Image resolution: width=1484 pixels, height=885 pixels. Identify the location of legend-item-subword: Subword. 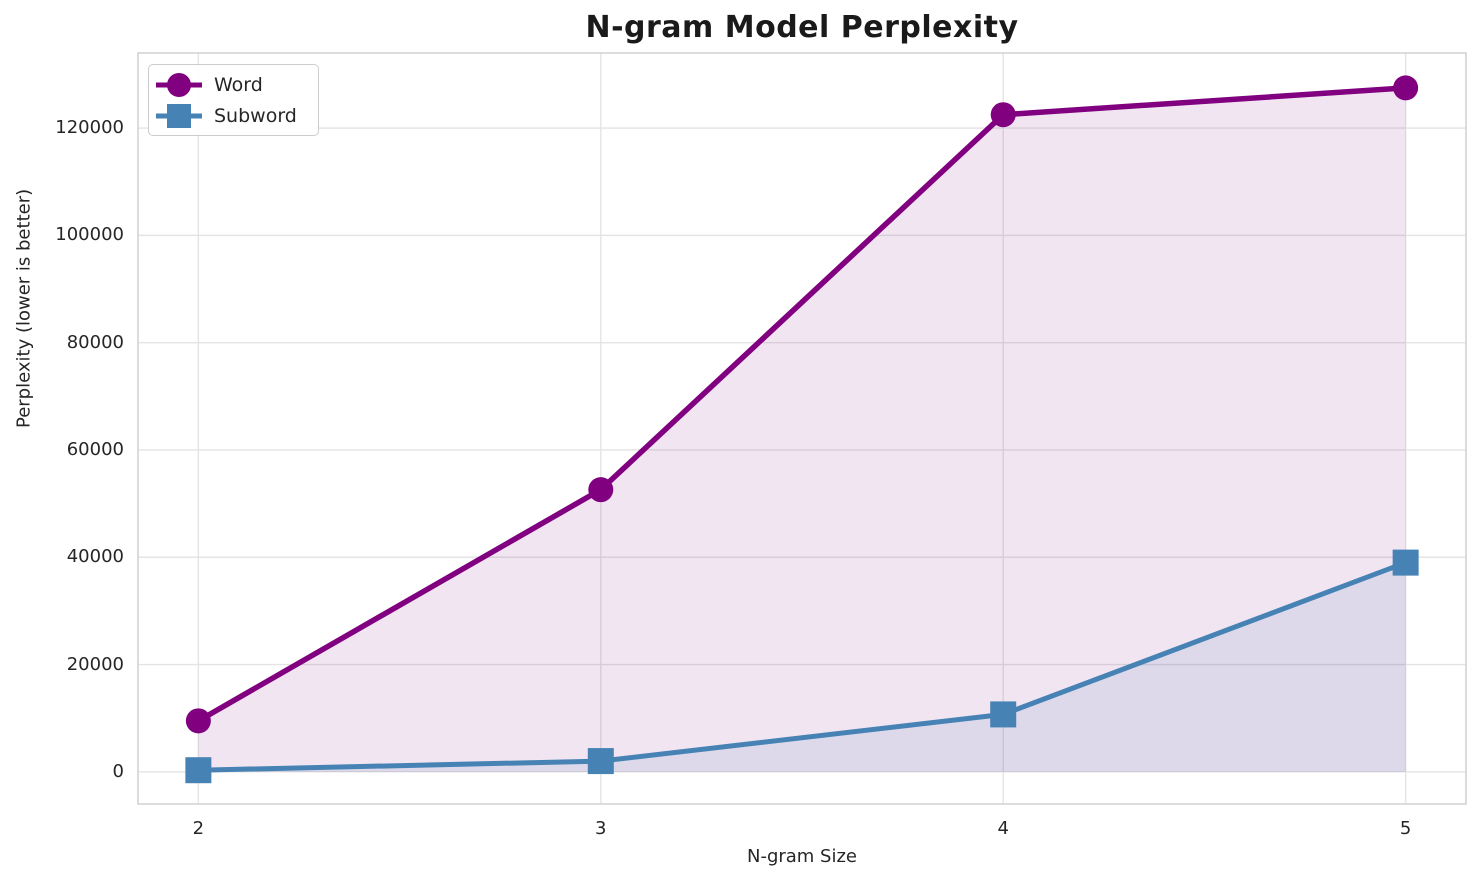
(232, 115).